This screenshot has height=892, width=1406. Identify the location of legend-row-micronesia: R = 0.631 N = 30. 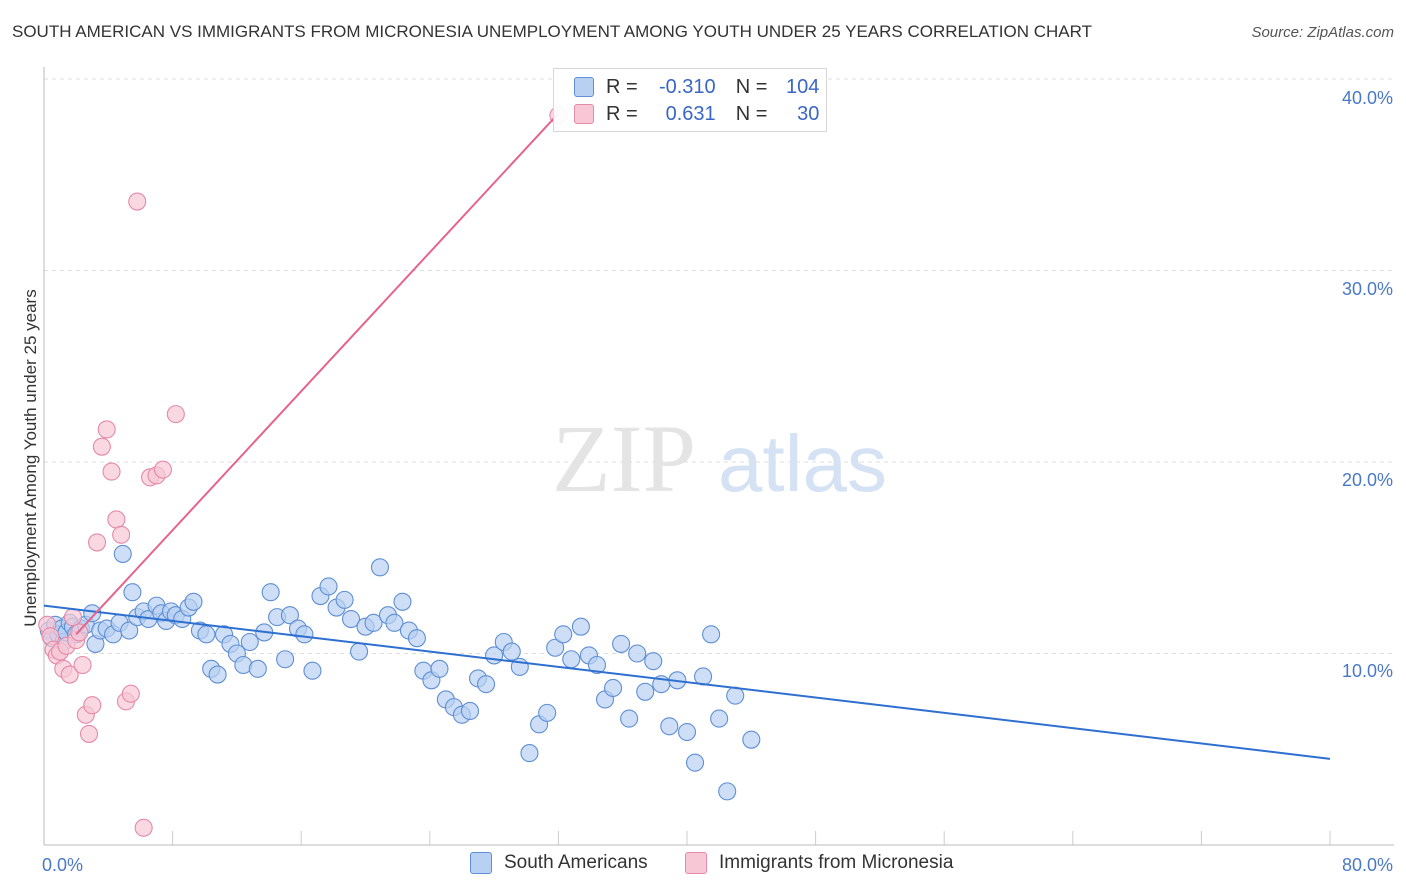
(696, 114).